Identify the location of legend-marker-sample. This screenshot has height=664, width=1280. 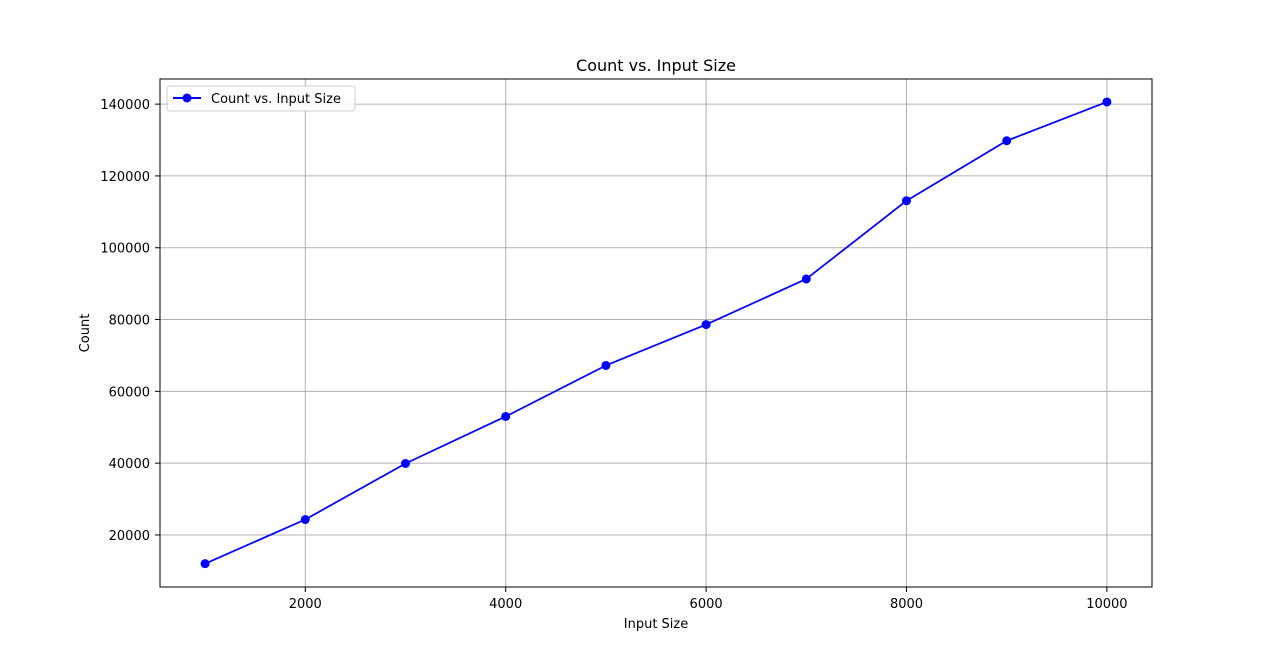
(187, 98).